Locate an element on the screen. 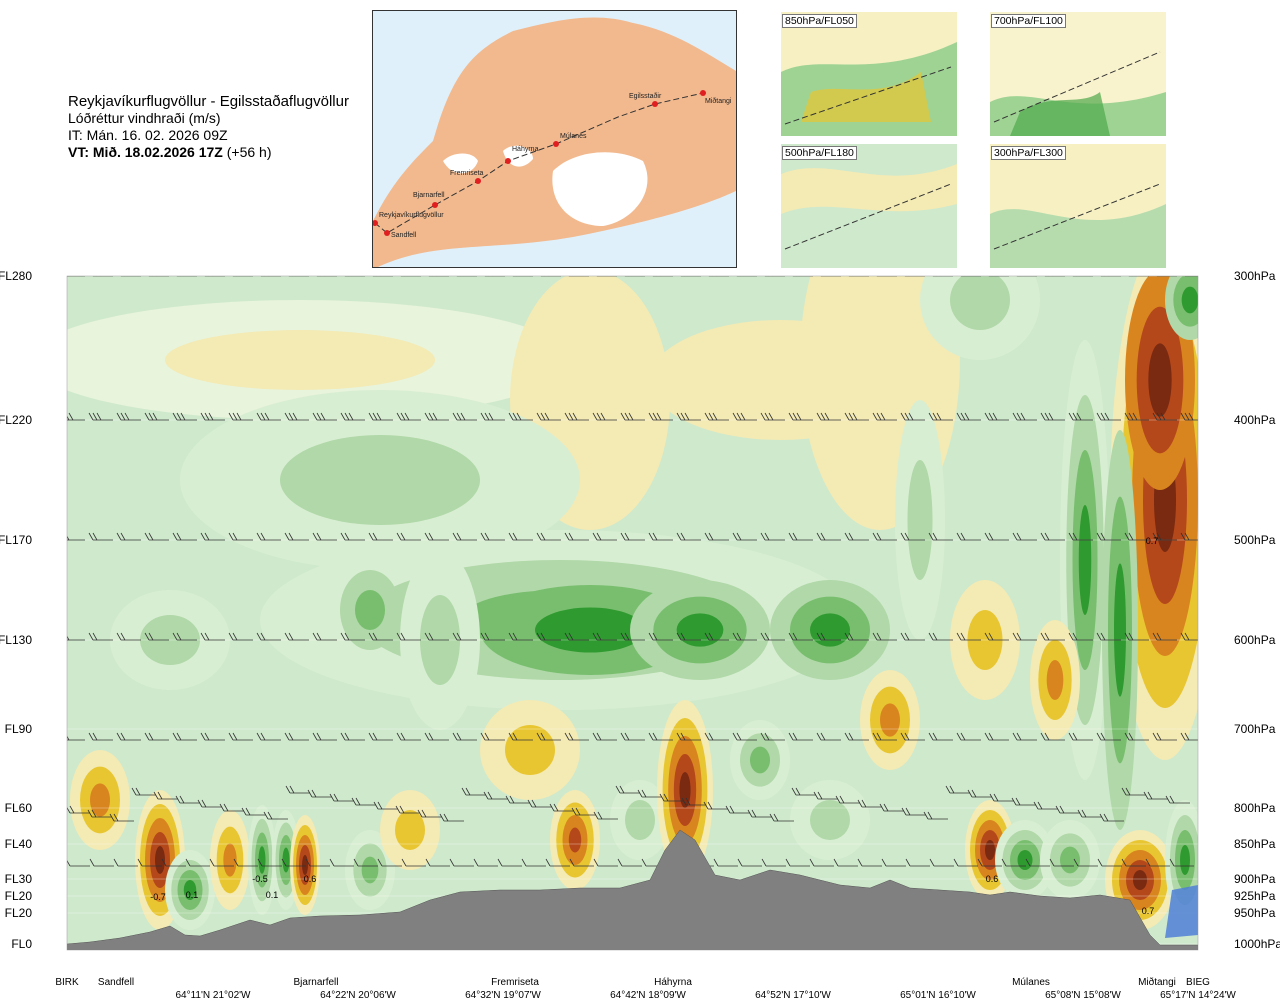 The height and width of the screenshot is (1005, 1280). station-label: Bjarnarfell is located at coordinates (315, 982).